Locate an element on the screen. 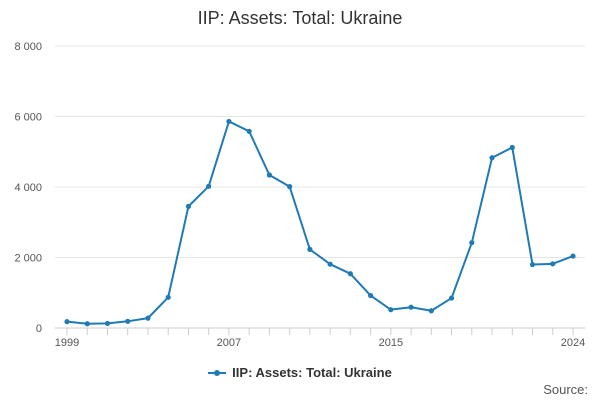 The image size is (600, 400). y-tick-label: 8 000 is located at coordinates (28, 47).